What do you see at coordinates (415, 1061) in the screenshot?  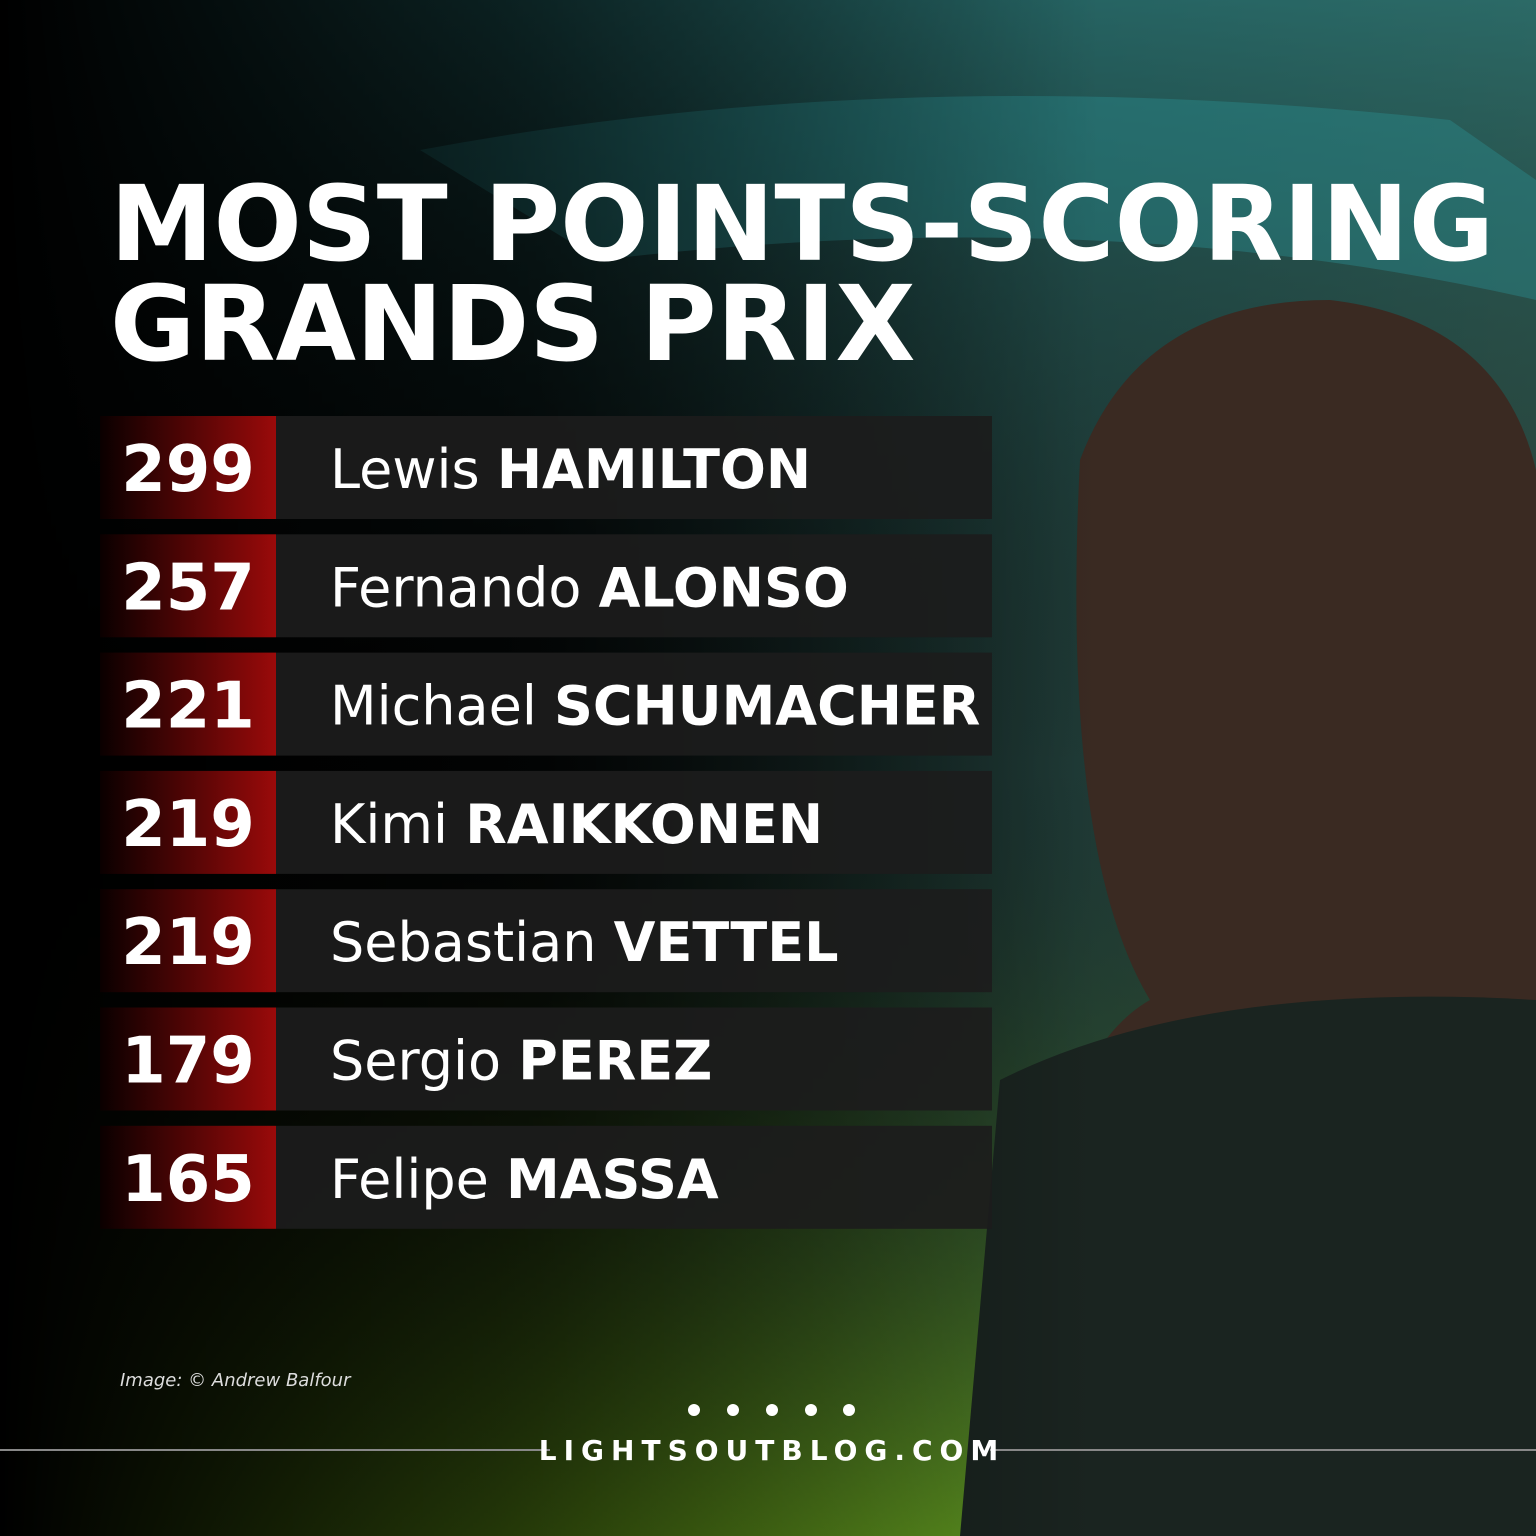 I see `first-name: Sergio` at bounding box center [415, 1061].